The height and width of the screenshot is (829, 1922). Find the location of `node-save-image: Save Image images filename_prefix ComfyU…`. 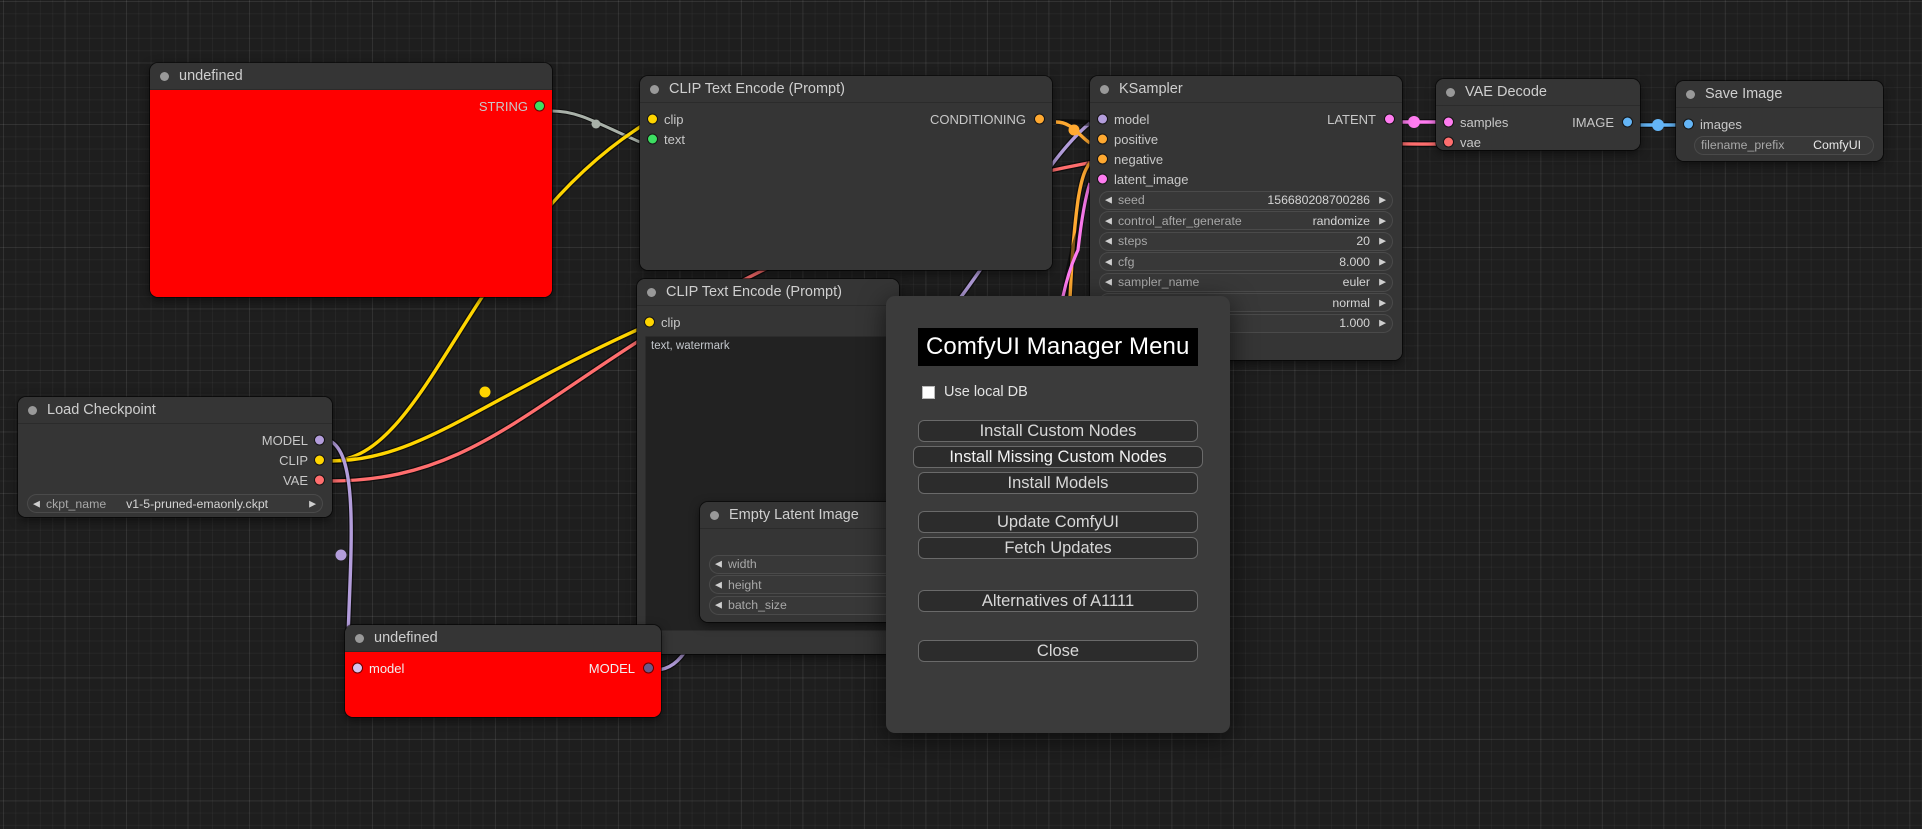

node-save-image: Save Image images filename_prefix ComfyU… is located at coordinates (1779, 121).